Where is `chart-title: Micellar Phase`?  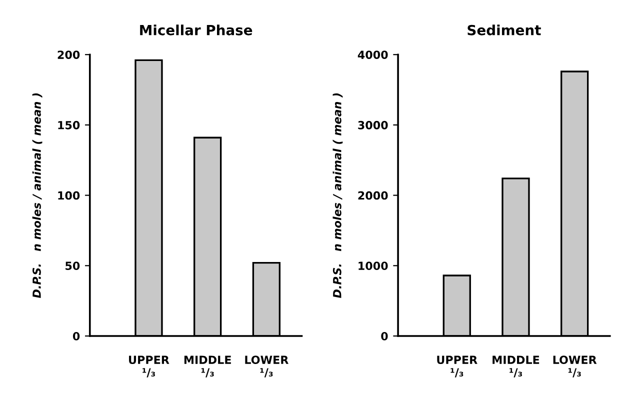
chart-title: Micellar Phase is located at coordinates (196, 30).